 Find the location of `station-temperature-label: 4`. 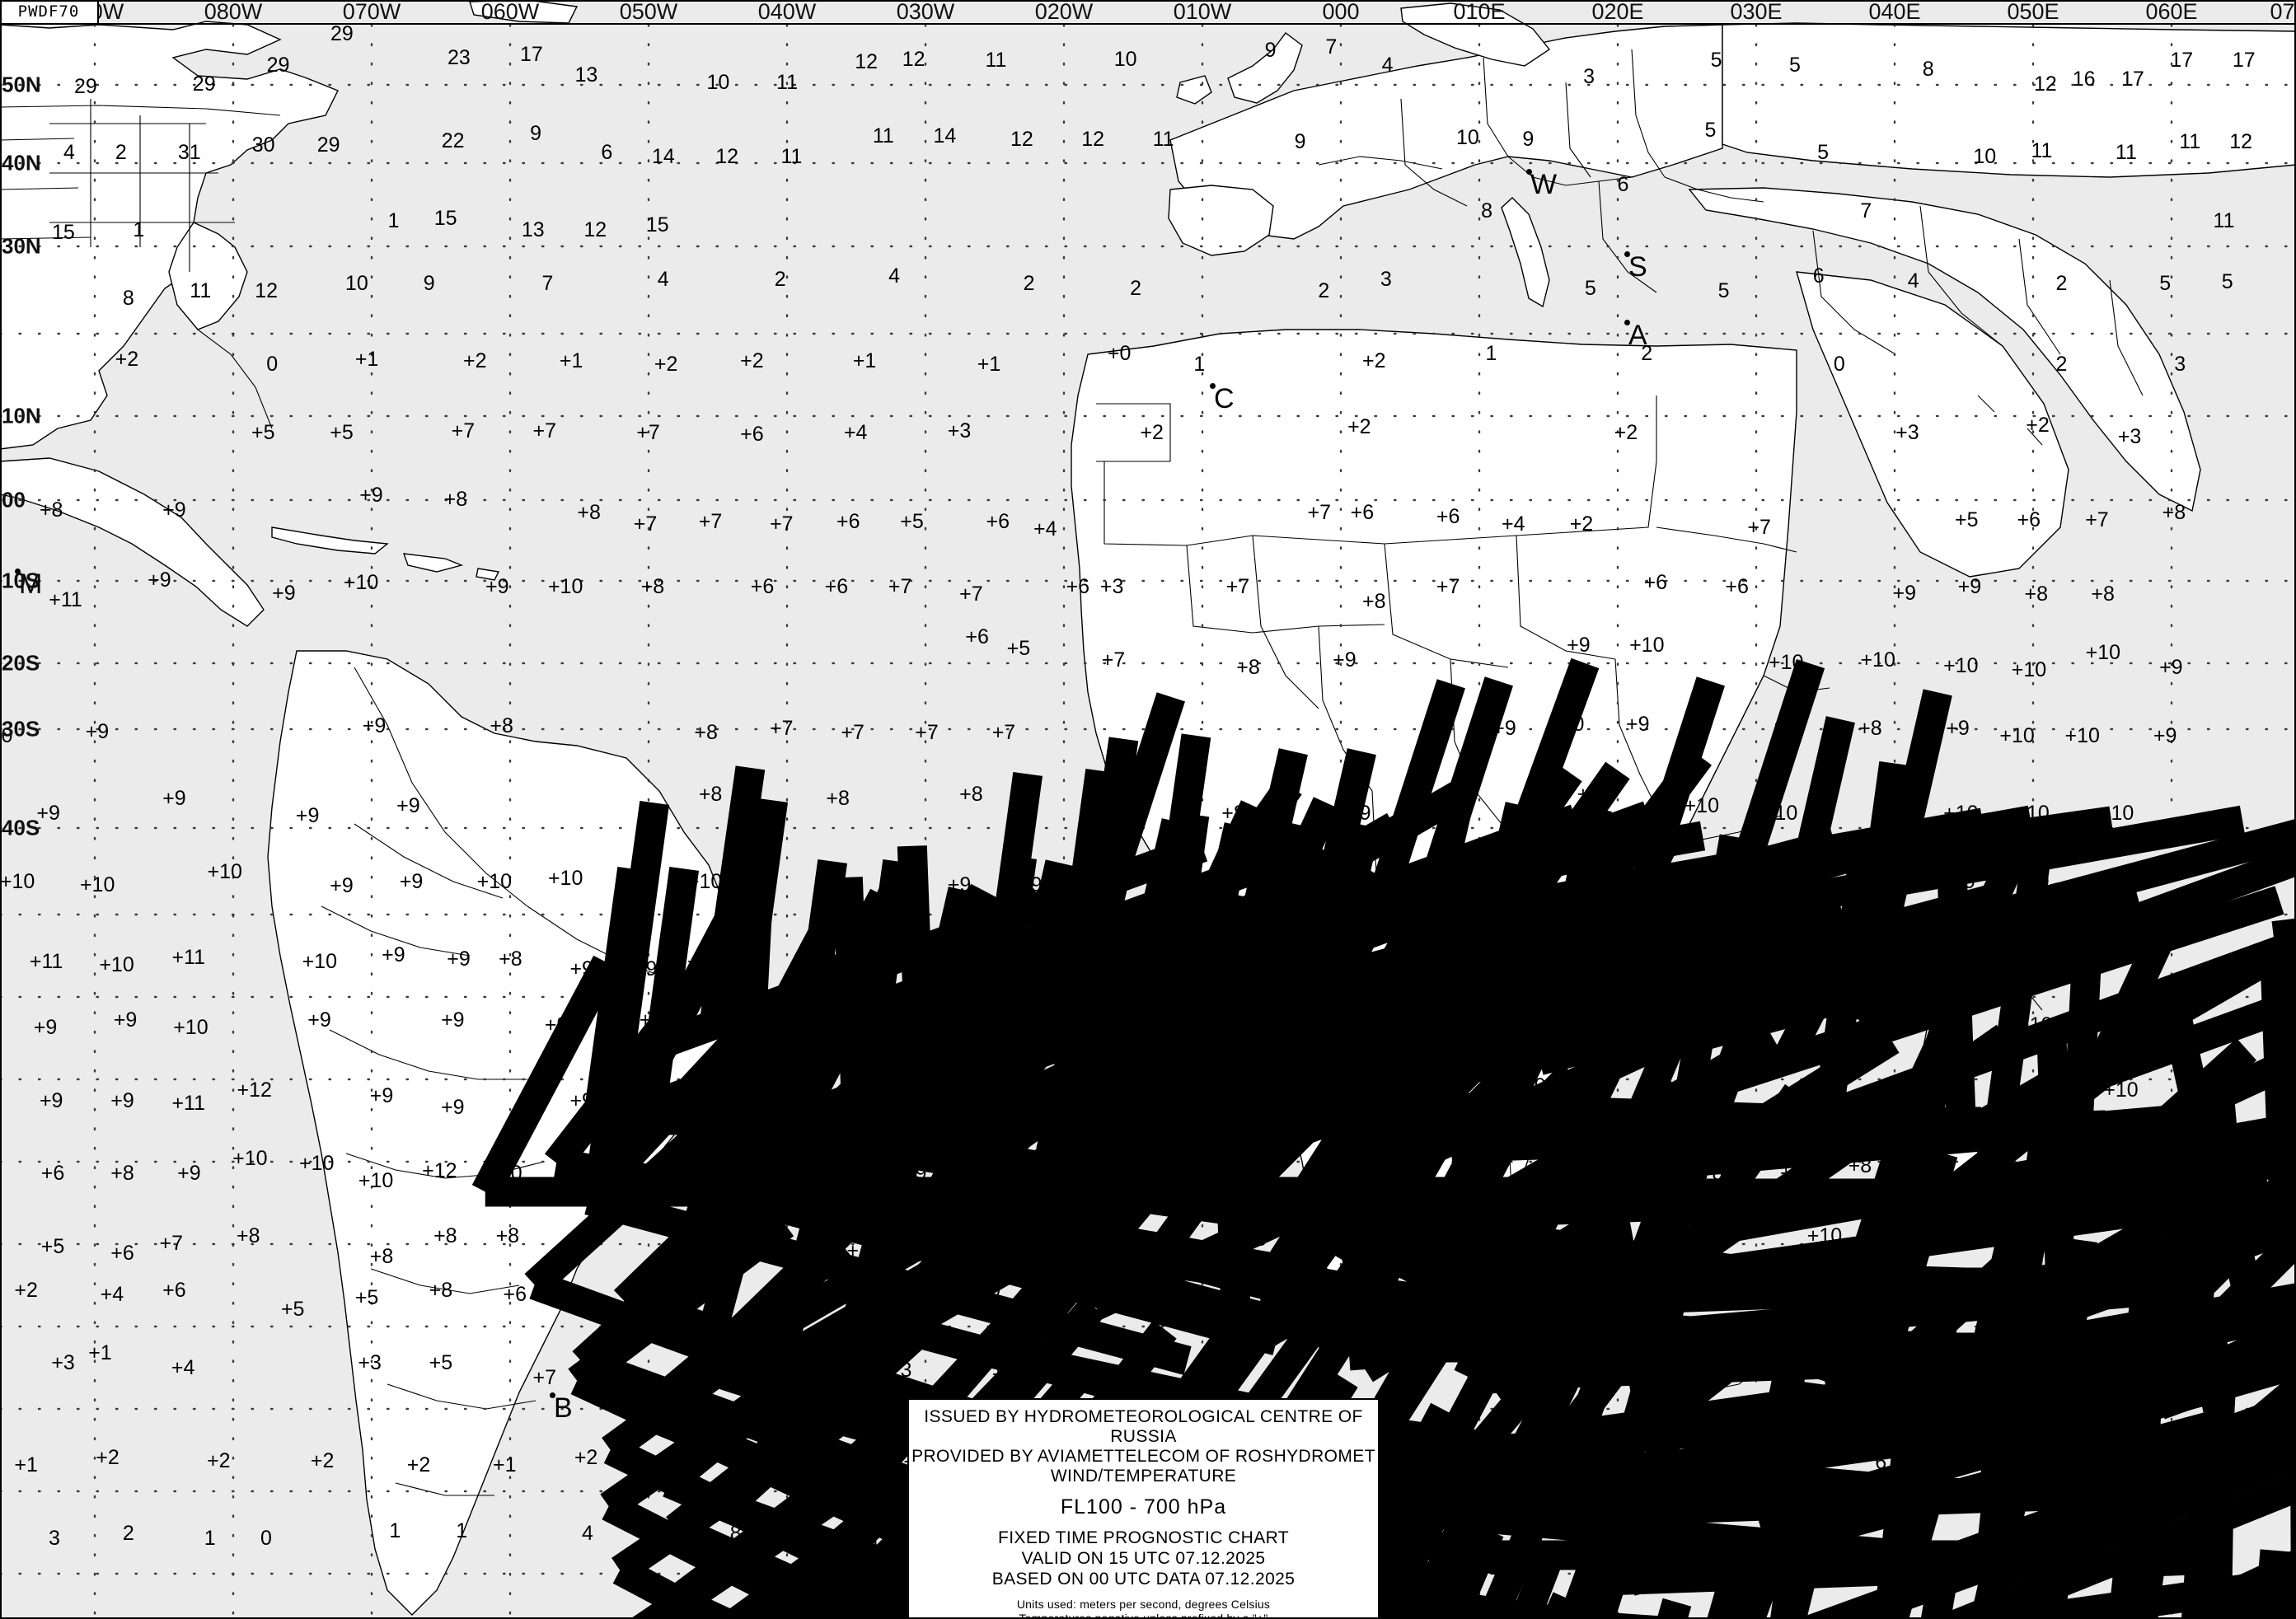

station-temperature-label: 4 is located at coordinates (1387, 65).